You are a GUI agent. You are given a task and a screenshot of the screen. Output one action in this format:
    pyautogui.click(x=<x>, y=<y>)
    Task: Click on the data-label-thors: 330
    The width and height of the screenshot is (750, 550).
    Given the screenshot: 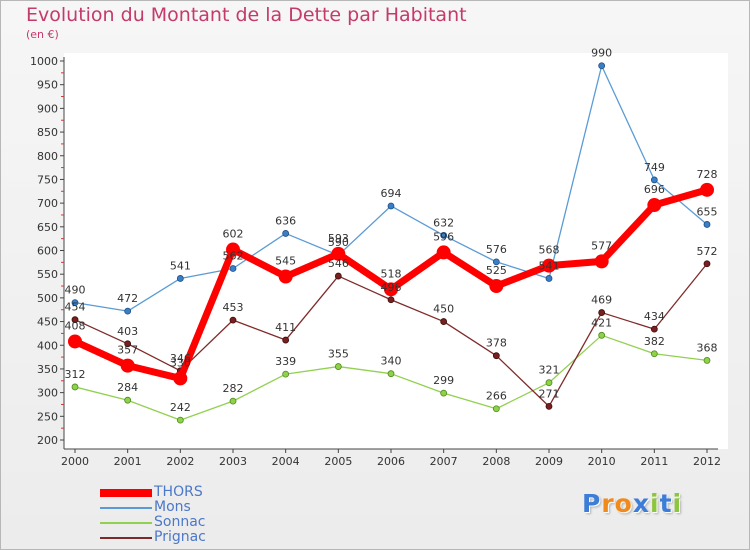 What is the action you would take?
    pyautogui.click(x=180, y=362)
    